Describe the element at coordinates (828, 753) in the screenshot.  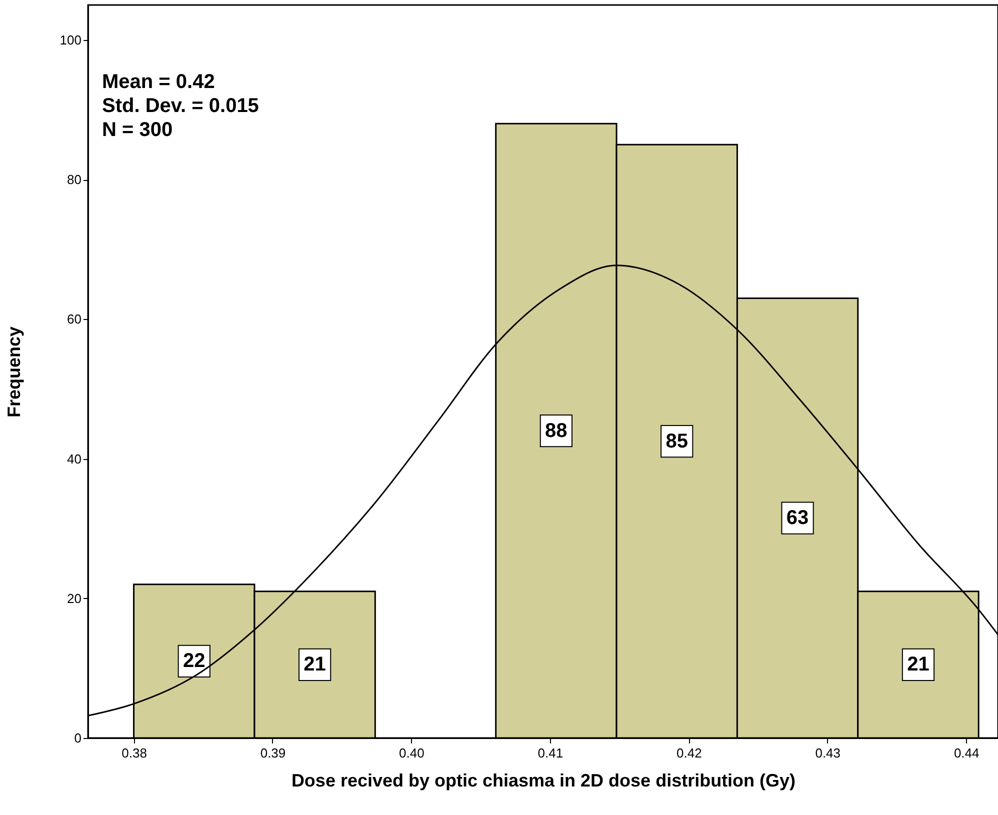
I see `x-tick-label: 0.43` at that location.